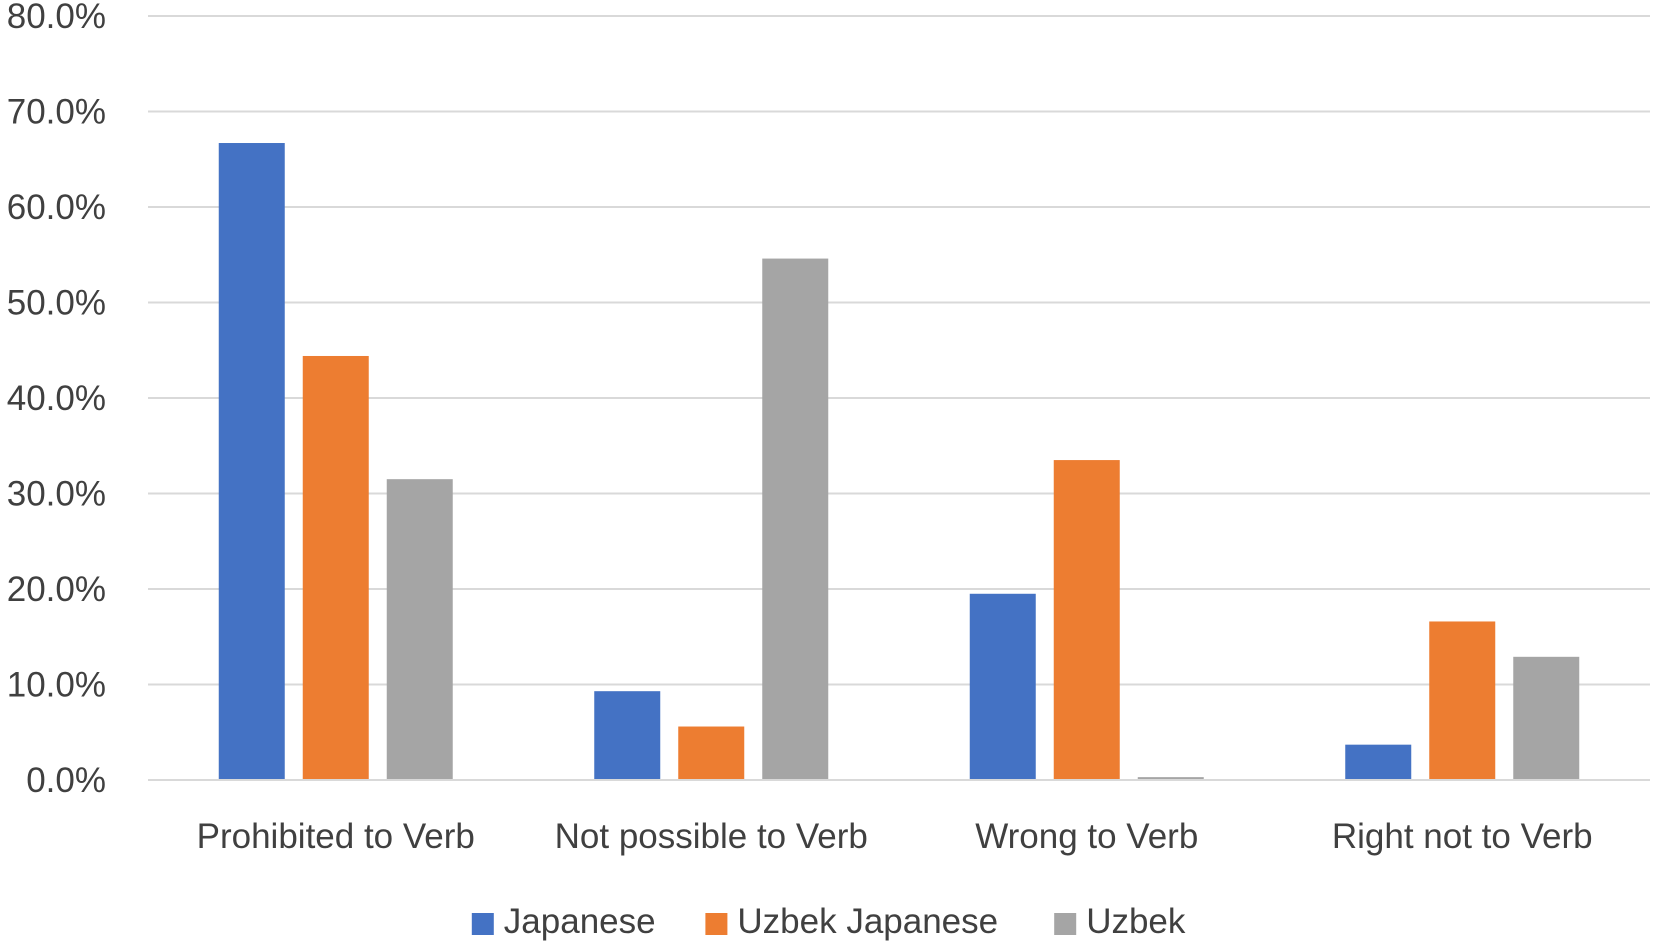 This screenshot has width=1654, height=952. I want to click on legend-label: Japanese, so click(580, 921).